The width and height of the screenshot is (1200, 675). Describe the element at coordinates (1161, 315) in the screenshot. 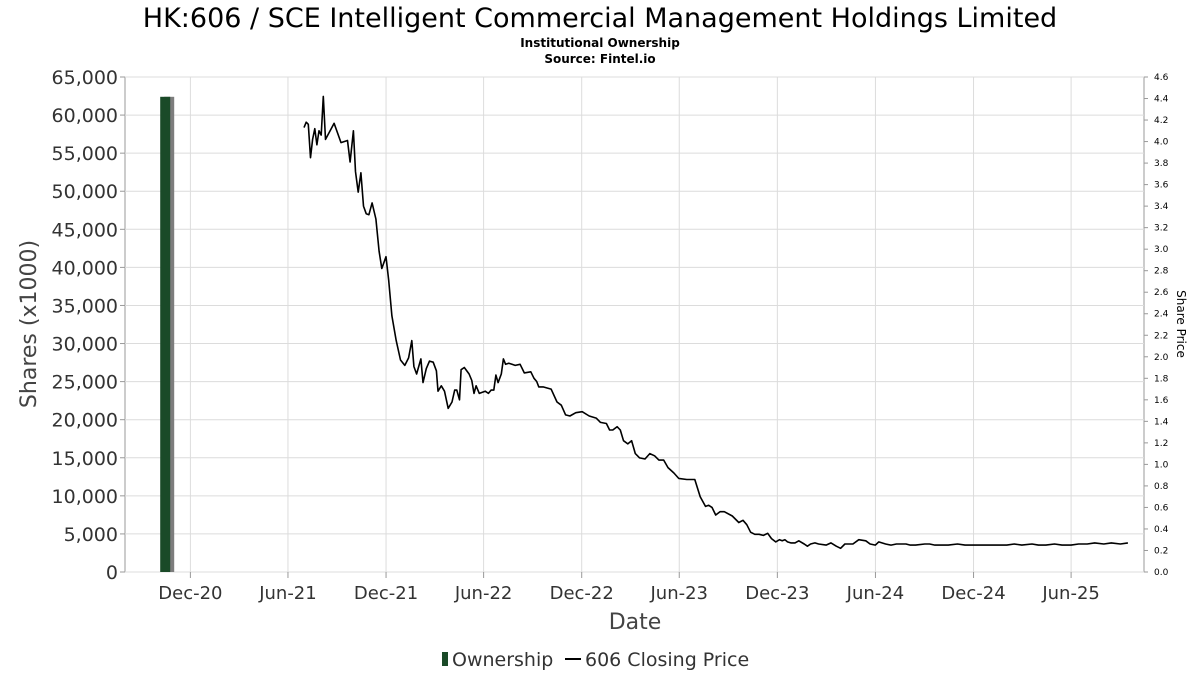

I see `y2-tick-label: 2.4` at that location.